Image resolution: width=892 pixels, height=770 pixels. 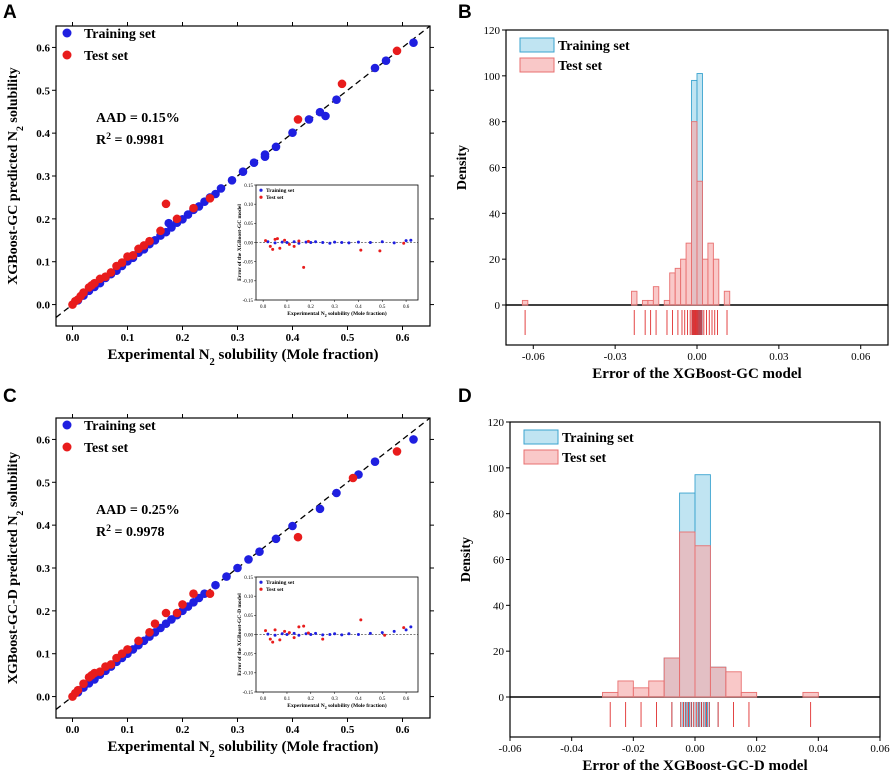 What do you see at coordinates (43, 306) in the screenshot?
I see `y-tick-label: 0.0` at bounding box center [43, 306].